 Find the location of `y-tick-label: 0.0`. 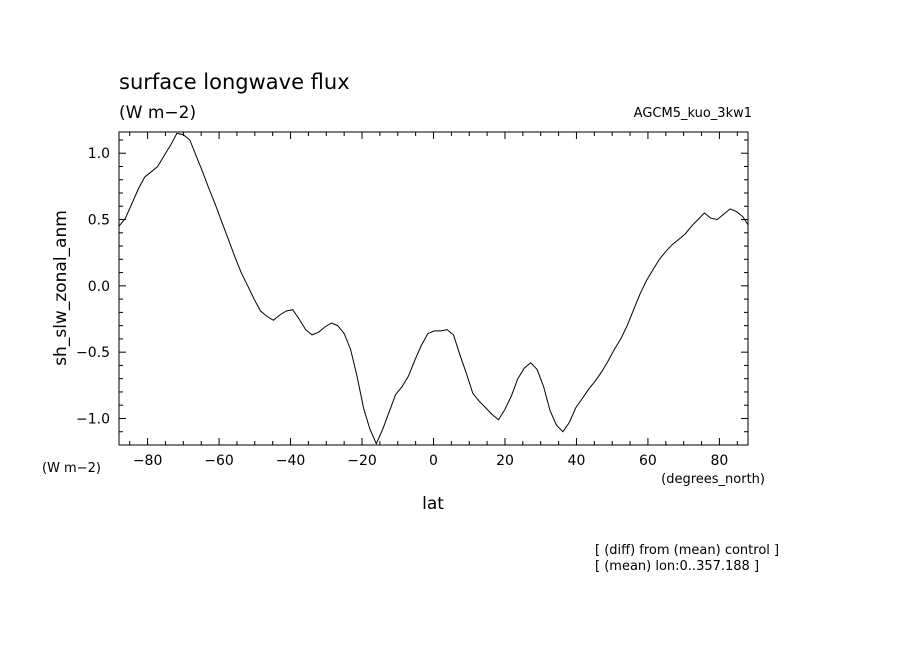

y-tick-label: 0.0 is located at coordinates (99, 287).